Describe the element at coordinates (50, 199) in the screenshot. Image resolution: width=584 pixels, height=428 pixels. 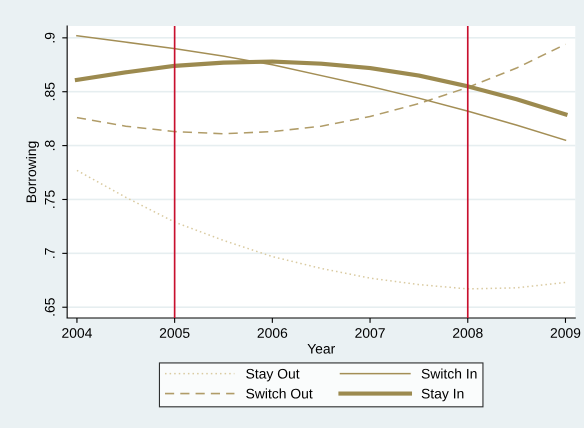
I see `y-tick-label: .75` at that location.